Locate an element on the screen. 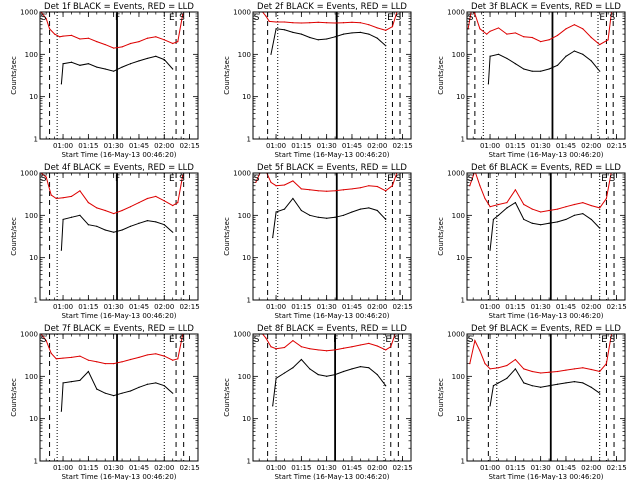  series-lld-line is located at coordinates (539, 29).